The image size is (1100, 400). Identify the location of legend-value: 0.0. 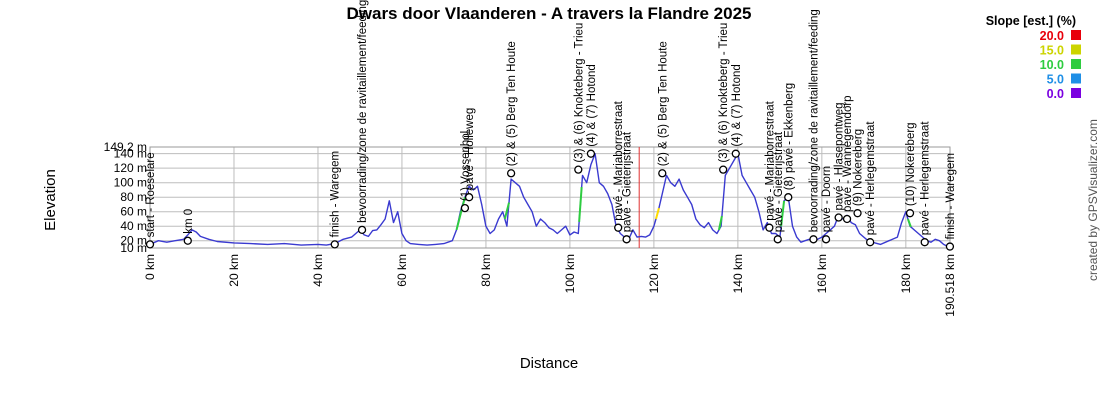
(1055, 94).